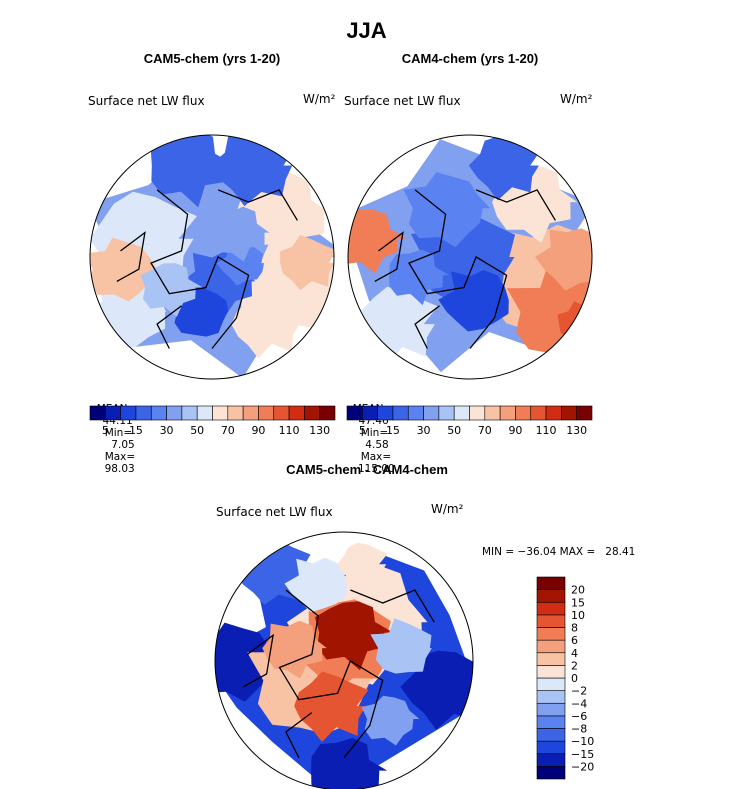 This screenshot has width=733, height=789. I want to click on colorbar-tick-label: 30, so click(167, 430).